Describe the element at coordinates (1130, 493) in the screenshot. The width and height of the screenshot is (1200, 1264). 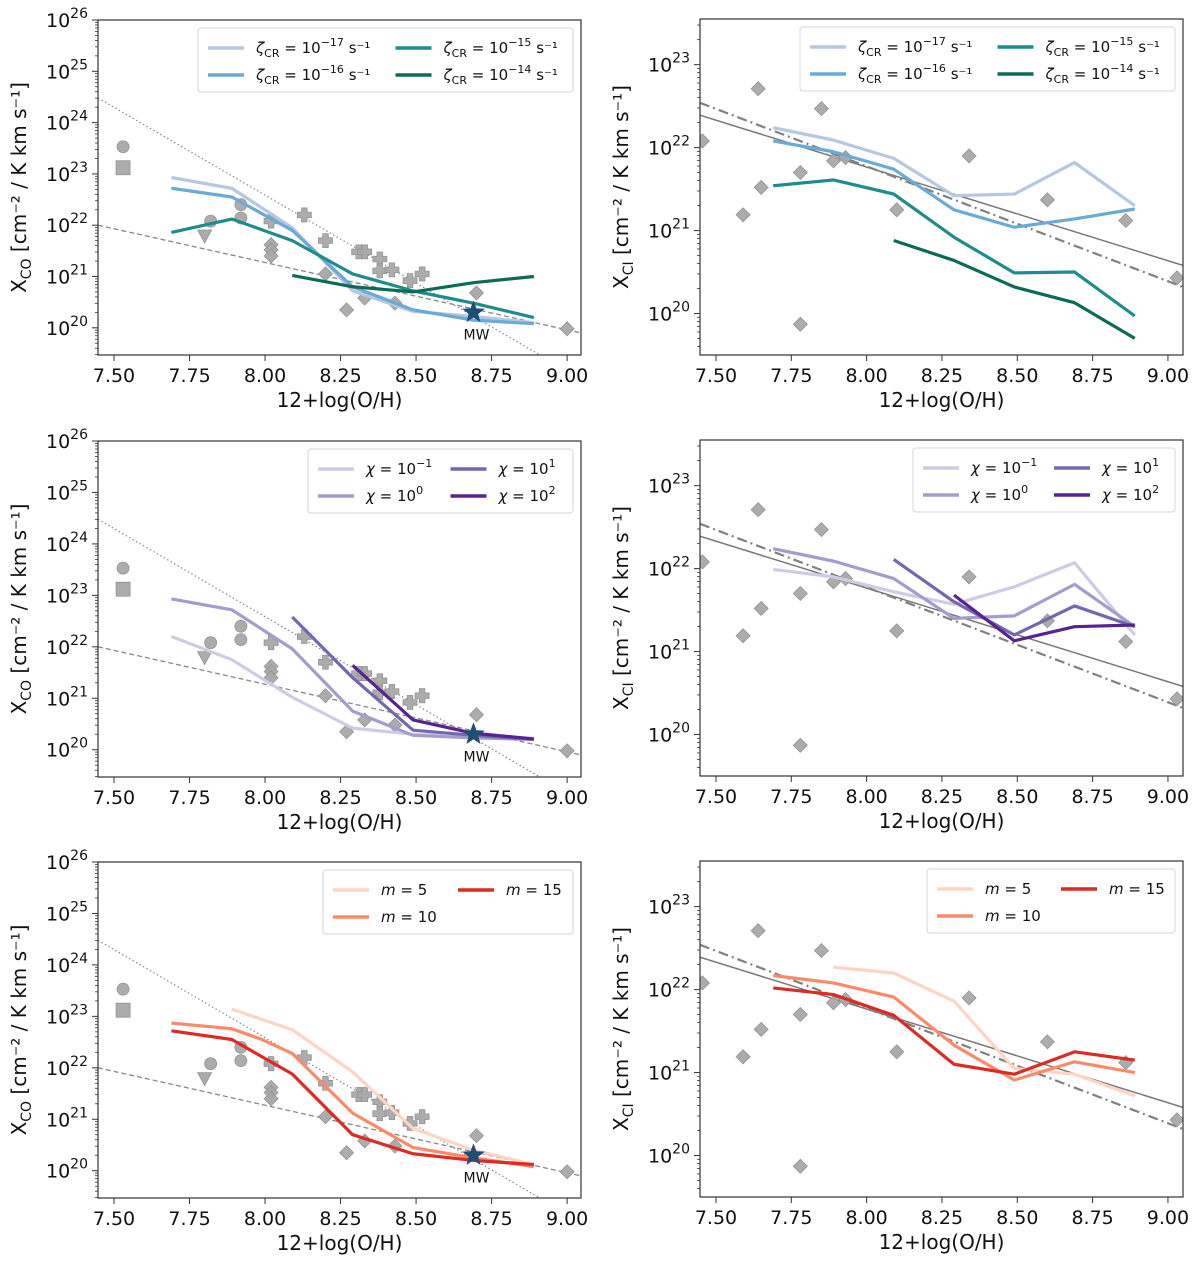
I see `legend-entry-label: χ = 102` at that location.